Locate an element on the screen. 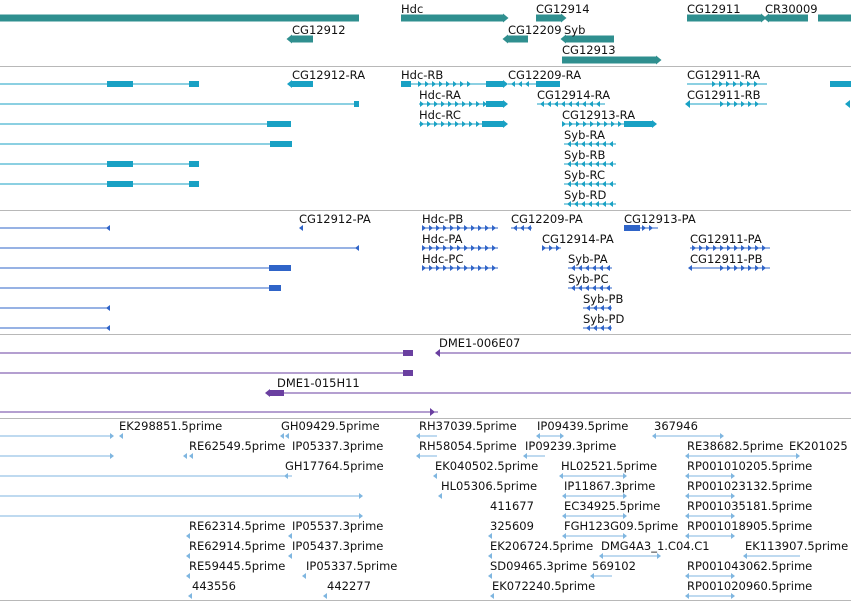 This screenshot has height=602, width=851. gene-bar-cg12914 is located at coordinates (548, 18).